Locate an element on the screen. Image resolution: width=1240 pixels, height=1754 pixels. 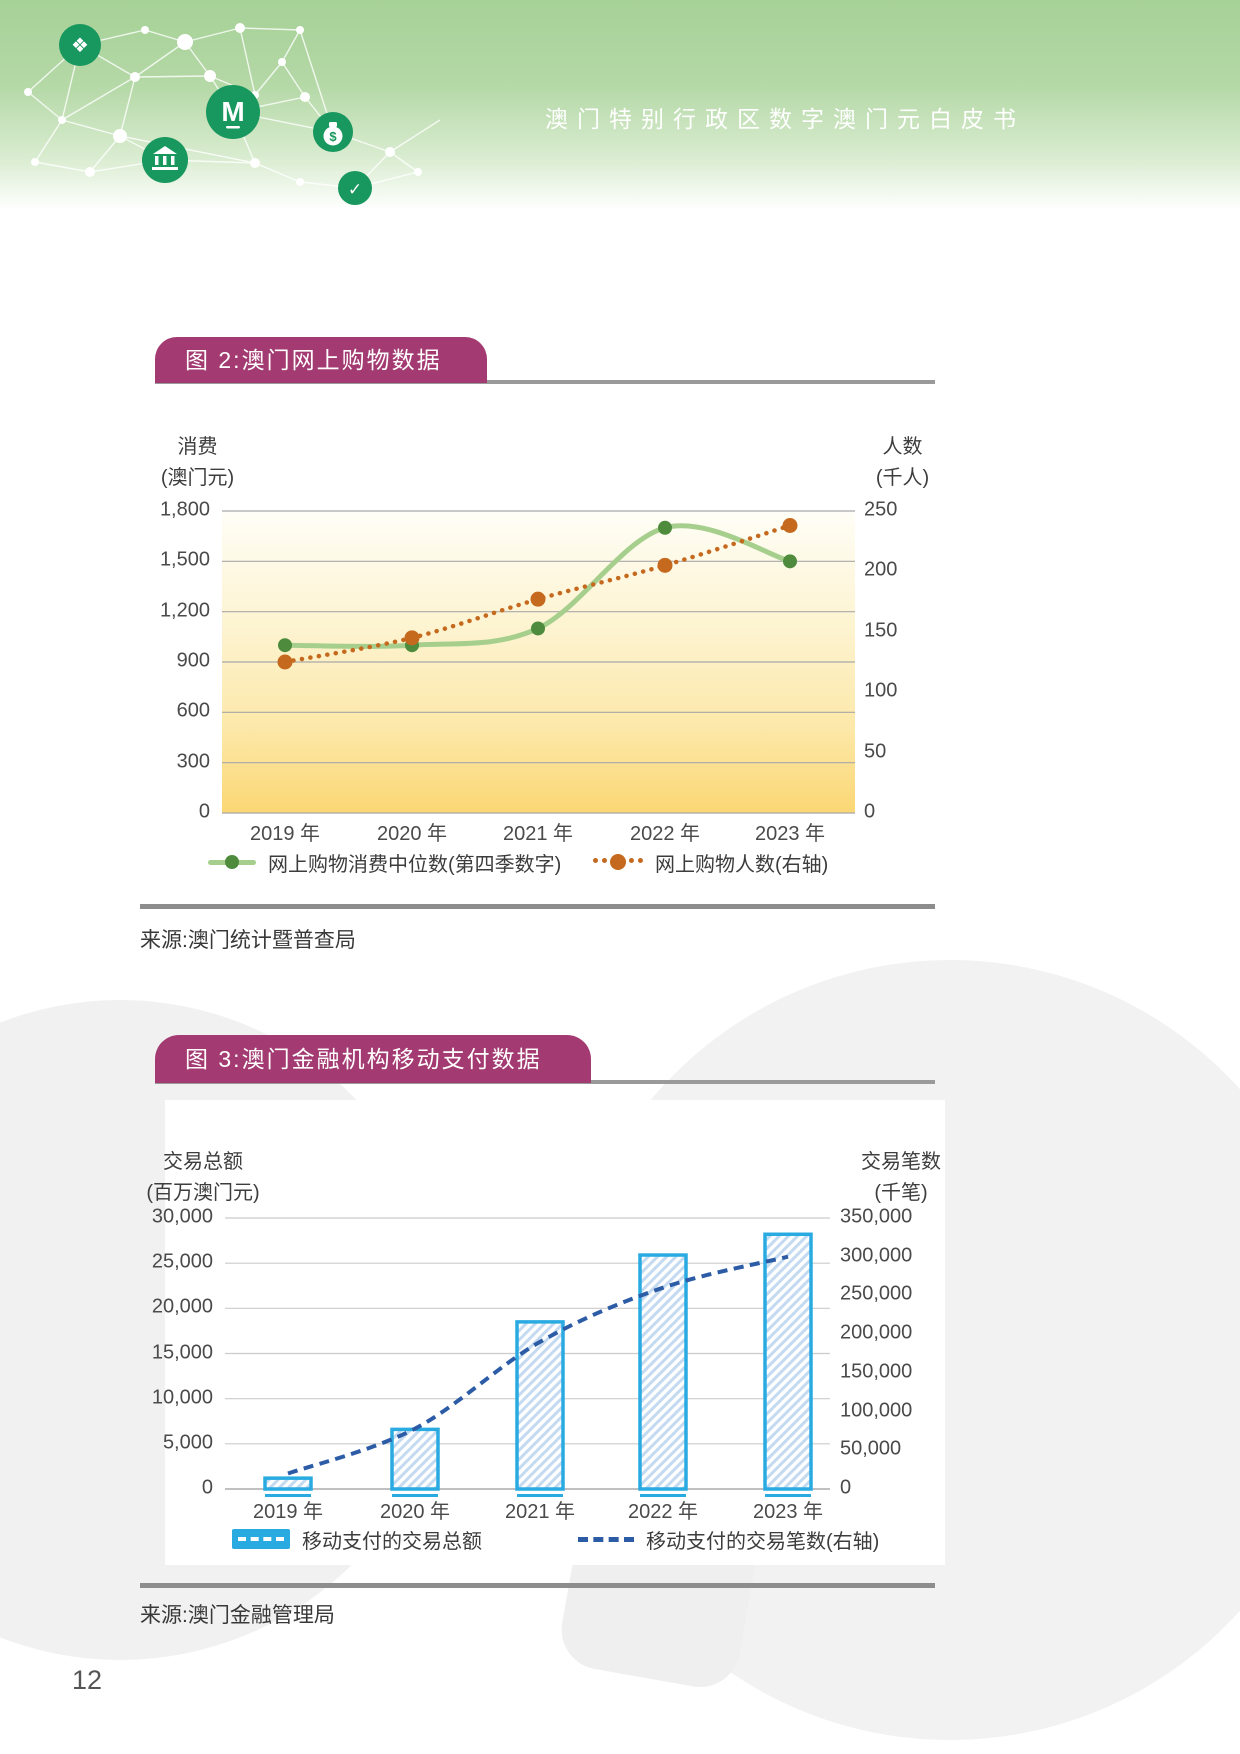
money-bag-icon: $ is located at coordinates (333, 132).